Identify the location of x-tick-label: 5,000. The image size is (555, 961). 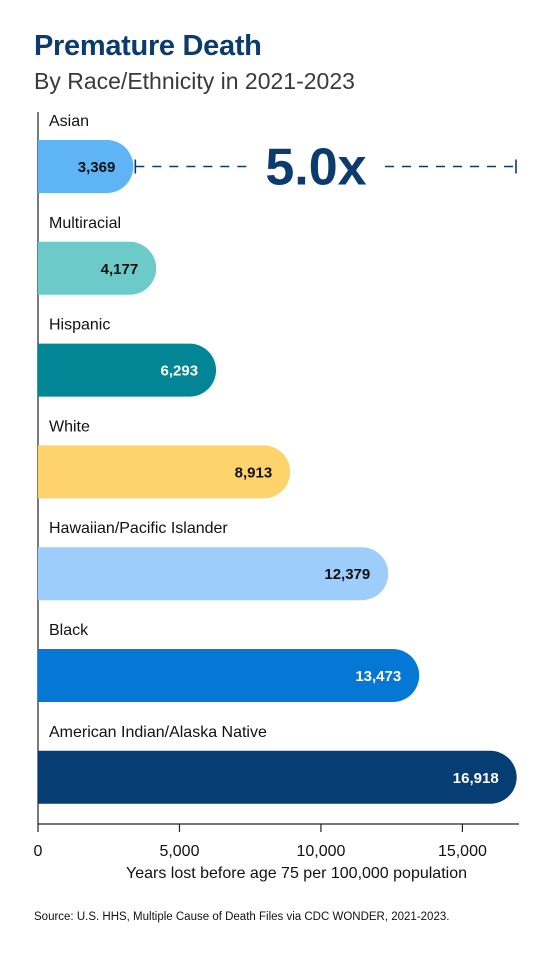
(179, 851).